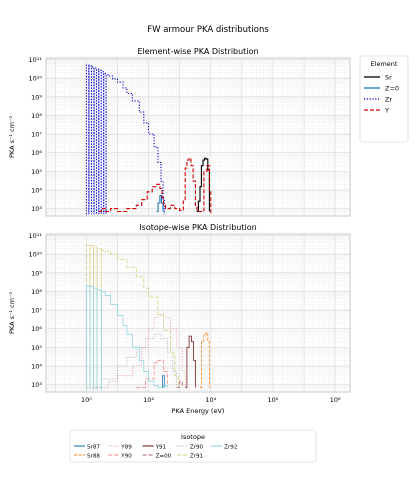 This screenshot has height=500, width=416. What do you see at coordinates (198, 411) in the screenshot?
I see `x-axis-label: PKA Energy (eV)` at bounding box center [198, 411].